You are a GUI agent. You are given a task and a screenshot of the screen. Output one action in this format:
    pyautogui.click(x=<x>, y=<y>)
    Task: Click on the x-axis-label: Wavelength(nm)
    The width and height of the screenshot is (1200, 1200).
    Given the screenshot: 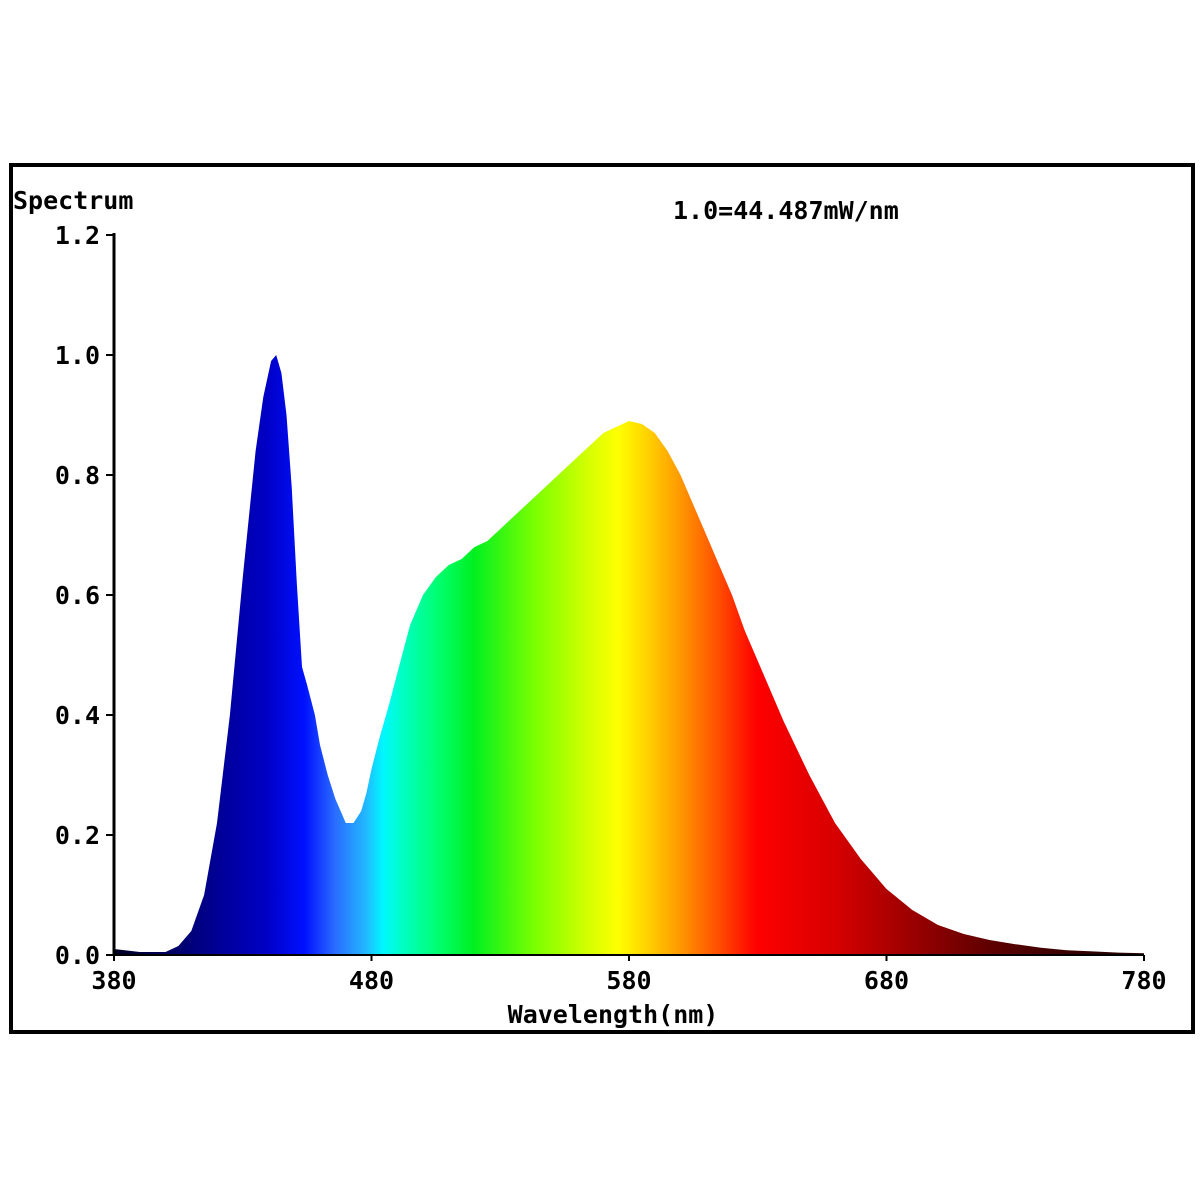 What is the action you would take?
    pyautogui.click(x=613, y=1014)
    